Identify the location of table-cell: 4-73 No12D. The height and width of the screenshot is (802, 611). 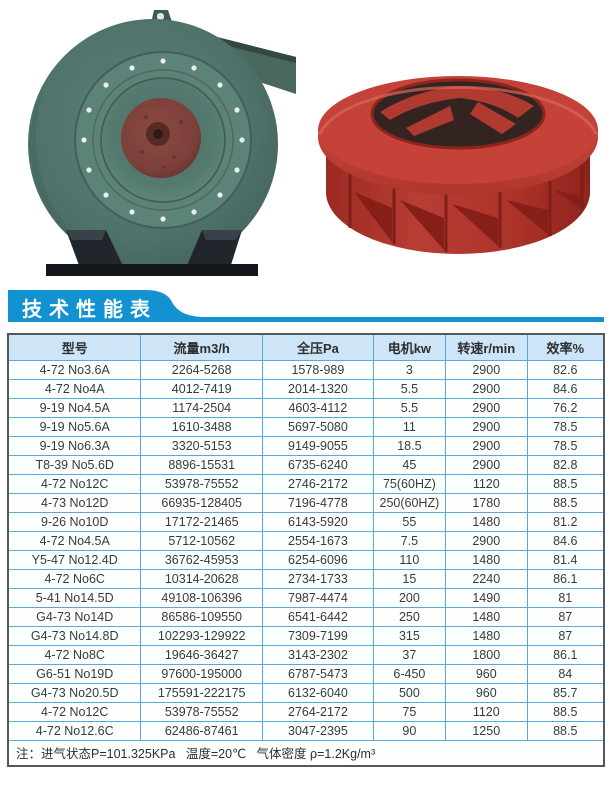
(74, 502).